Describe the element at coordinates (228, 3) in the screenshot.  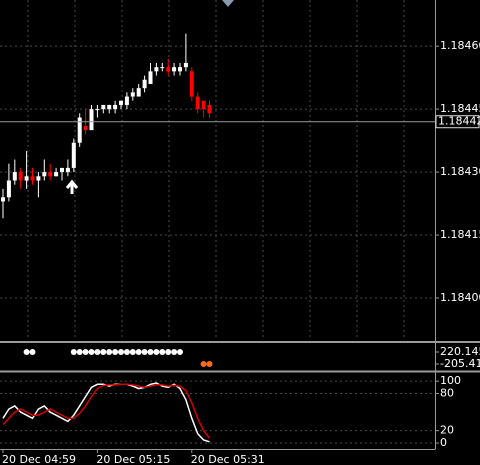
I see `shift-marker` at that location.